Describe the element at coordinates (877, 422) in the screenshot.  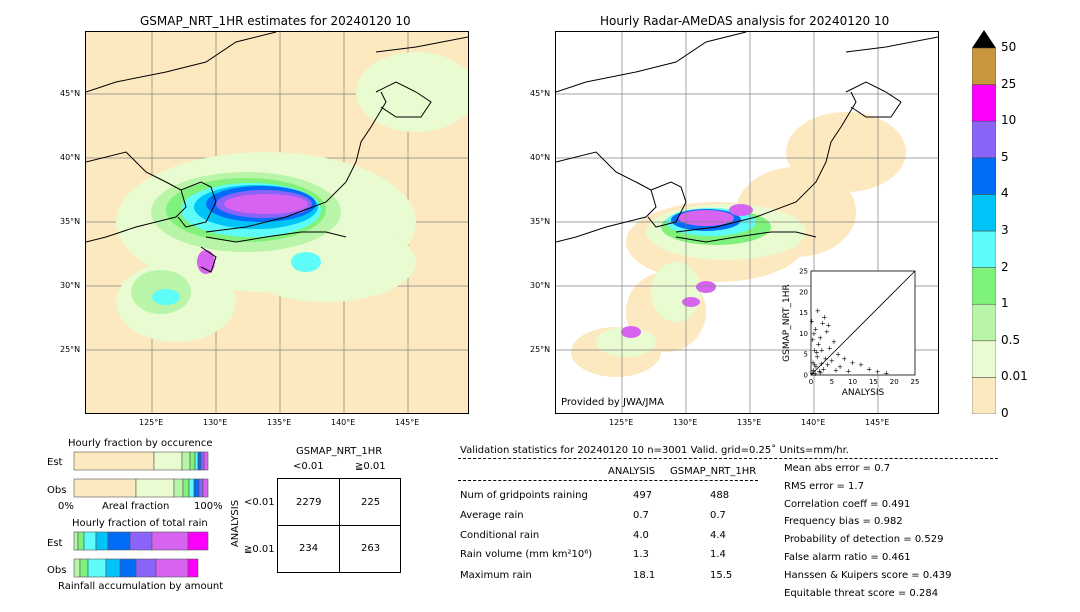
I see `right-lon-145: 145°E` at that location.